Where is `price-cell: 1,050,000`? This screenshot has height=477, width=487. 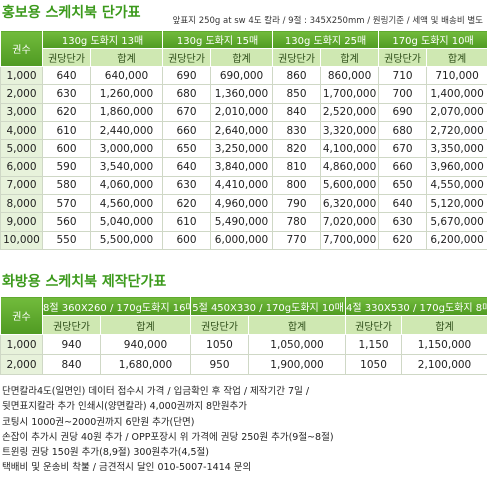 price-cell: 1,050,000 is located at coordinates (297, 344).